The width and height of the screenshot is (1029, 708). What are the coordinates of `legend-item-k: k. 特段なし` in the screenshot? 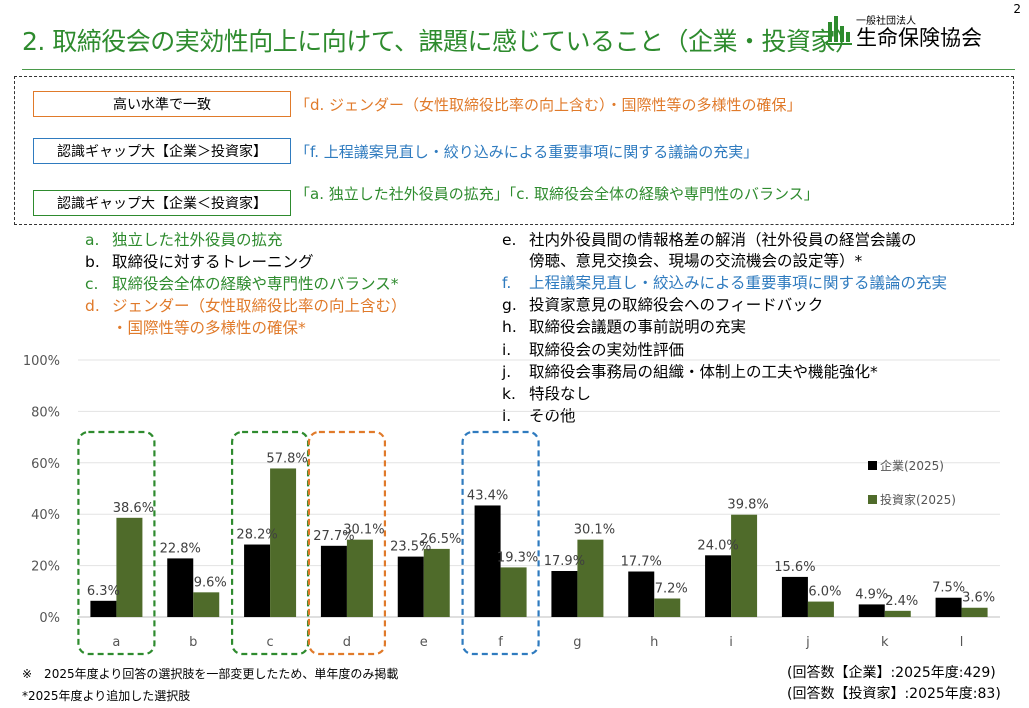 It's located at (546, 394).